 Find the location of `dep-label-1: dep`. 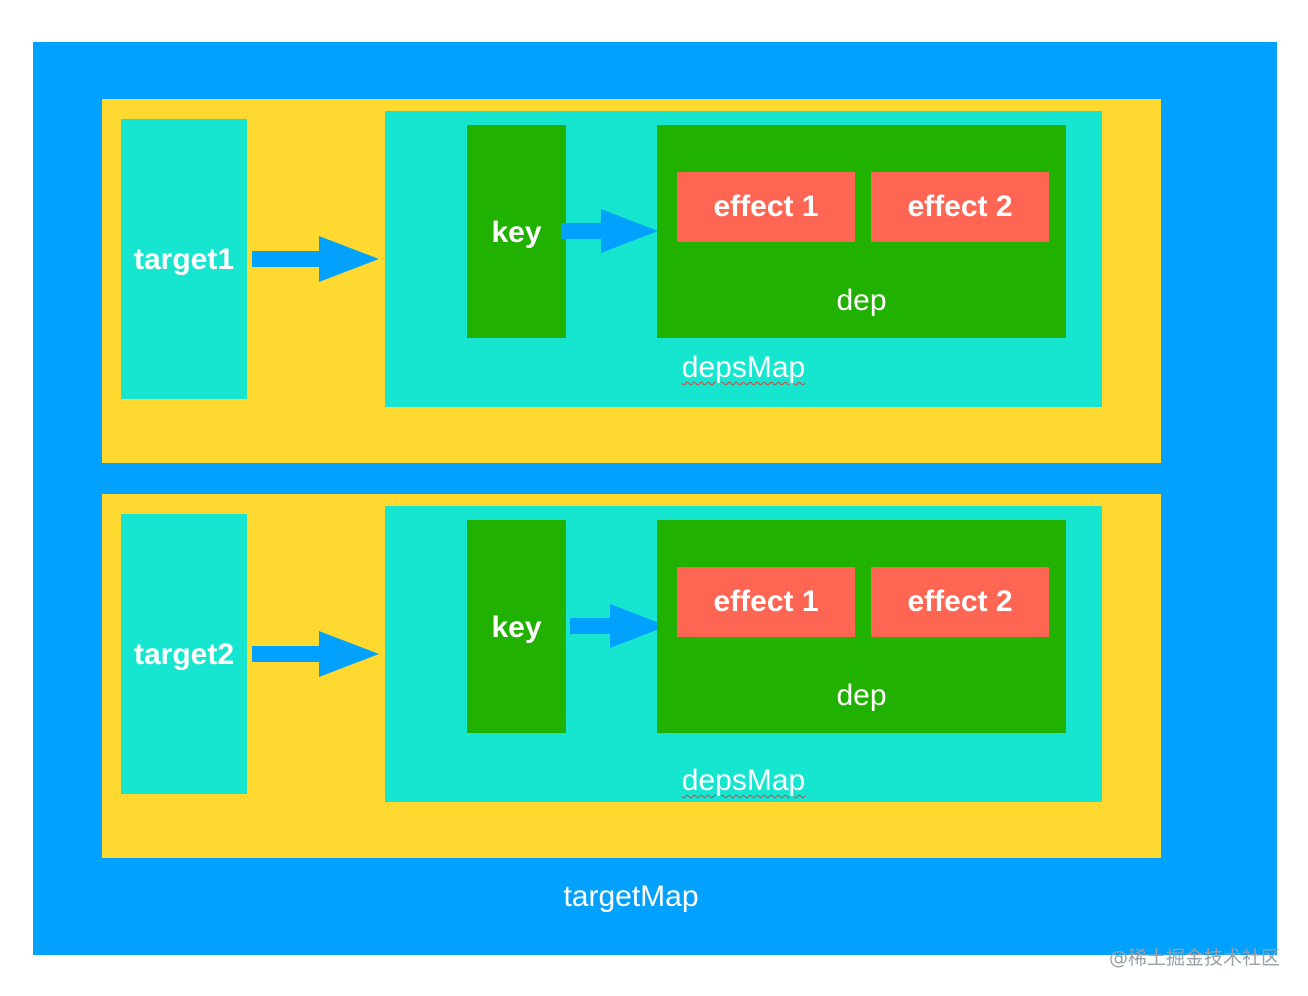

dep-label-1: dep is located at coordinates (861, 300).